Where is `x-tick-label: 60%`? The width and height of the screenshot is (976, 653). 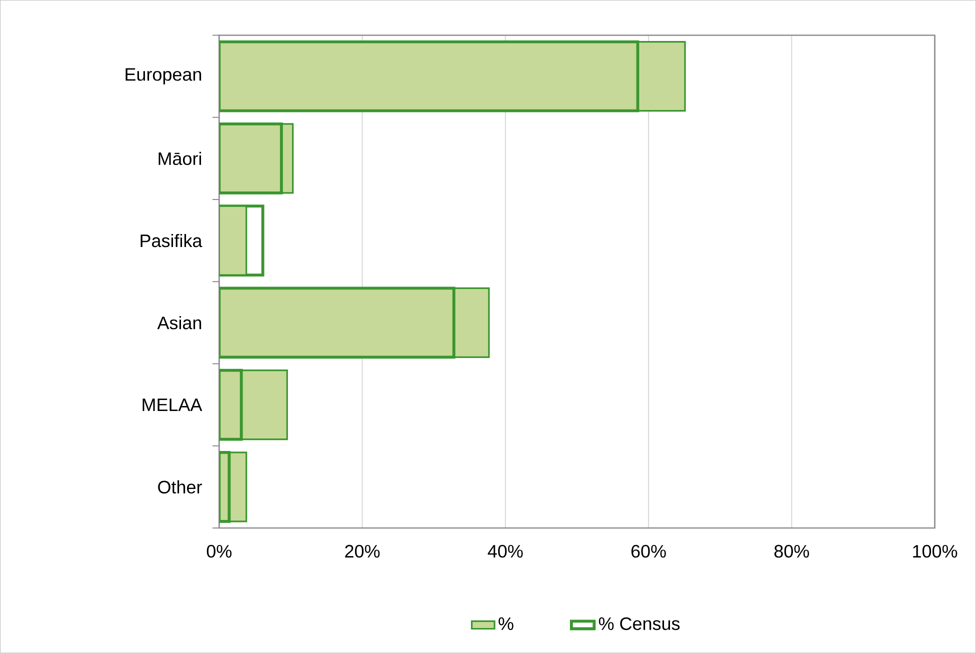
x-tick-label: 60% is located at coordinates (648, 551).